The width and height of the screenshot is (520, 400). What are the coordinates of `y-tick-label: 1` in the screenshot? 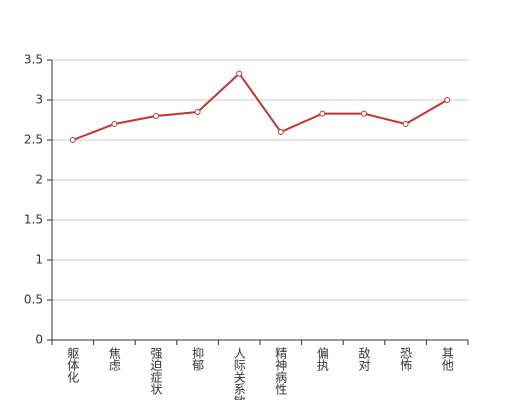 It's located at (39, 260).